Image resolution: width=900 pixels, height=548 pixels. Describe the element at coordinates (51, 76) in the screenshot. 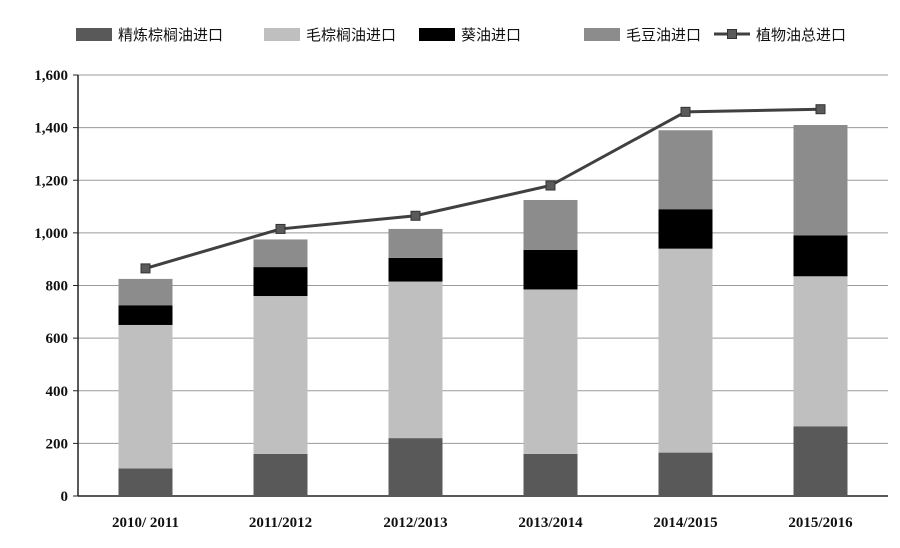

I see `y-tick-label: 1,600` at that location.